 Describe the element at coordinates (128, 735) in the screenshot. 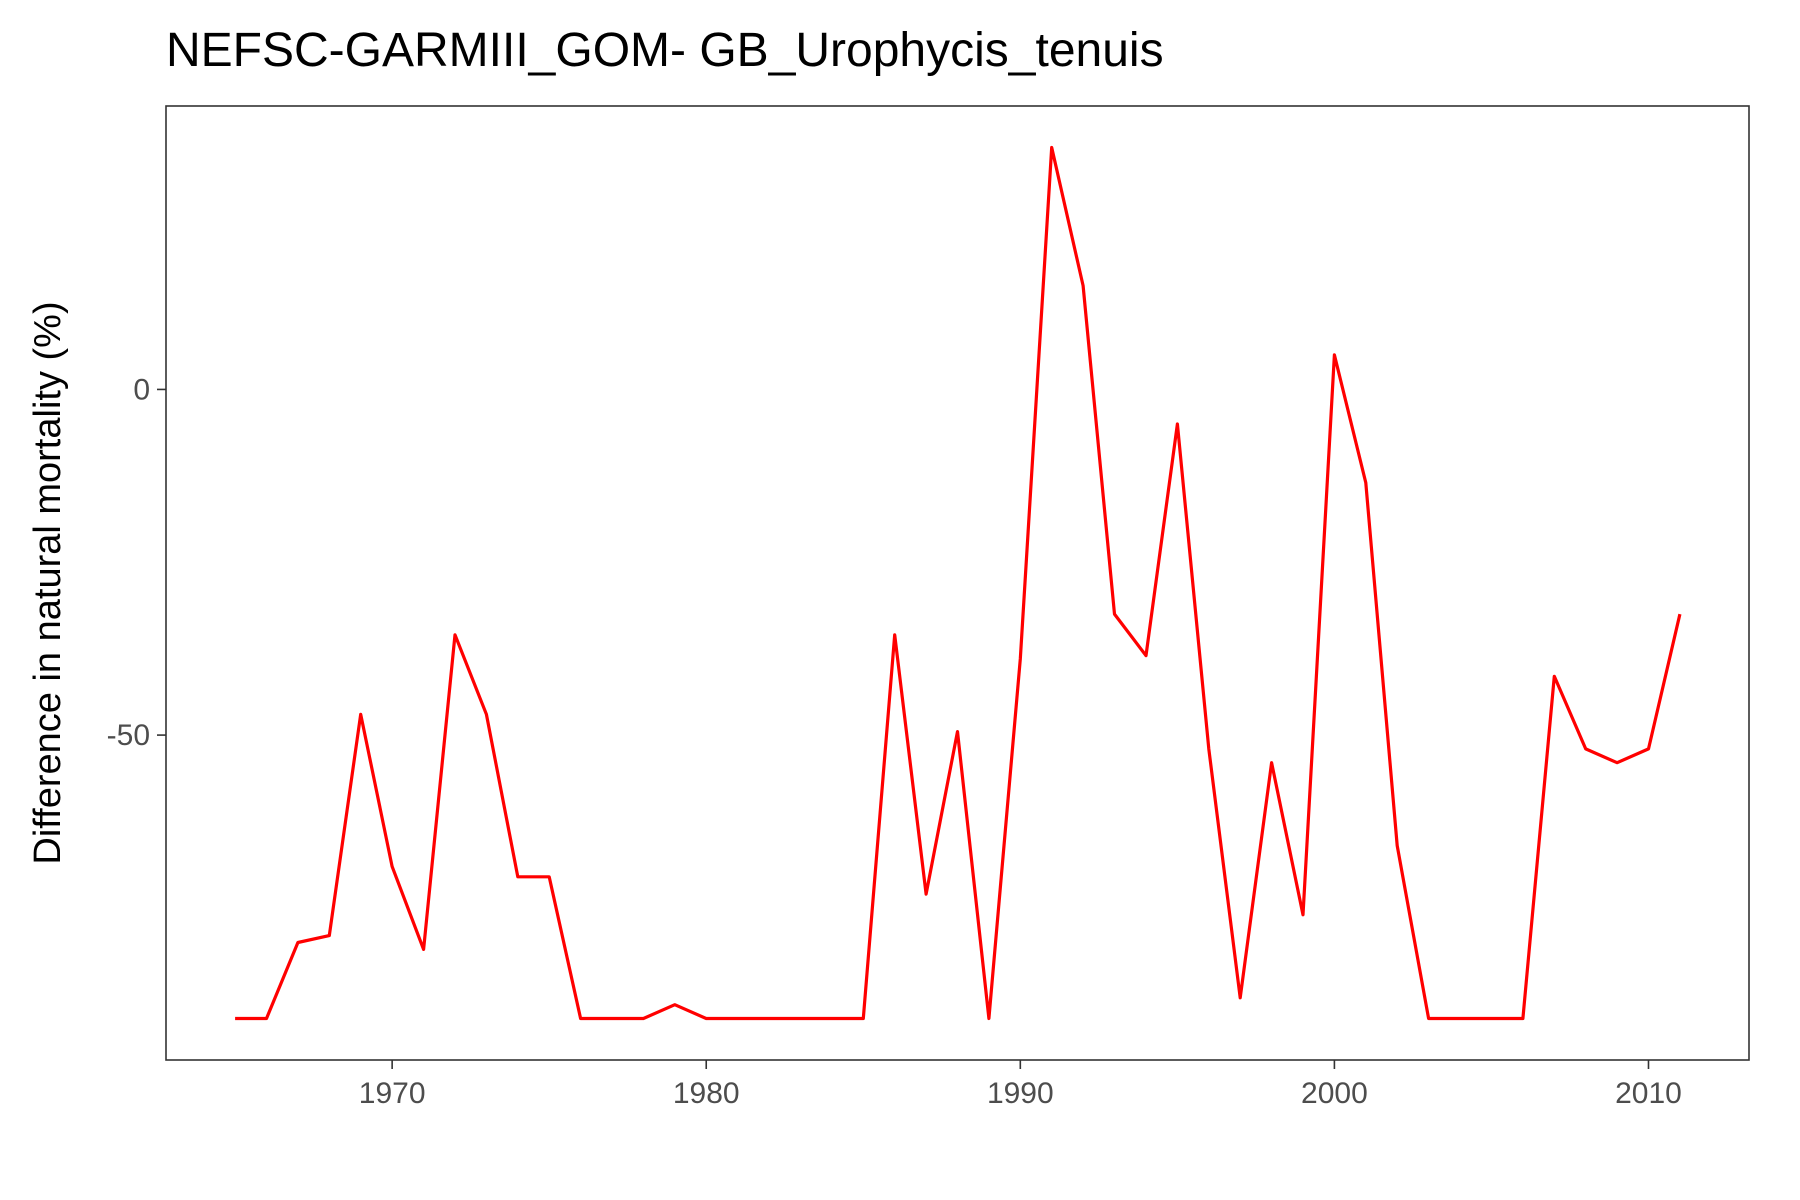

I see `y-tick-label: -50` at that location.